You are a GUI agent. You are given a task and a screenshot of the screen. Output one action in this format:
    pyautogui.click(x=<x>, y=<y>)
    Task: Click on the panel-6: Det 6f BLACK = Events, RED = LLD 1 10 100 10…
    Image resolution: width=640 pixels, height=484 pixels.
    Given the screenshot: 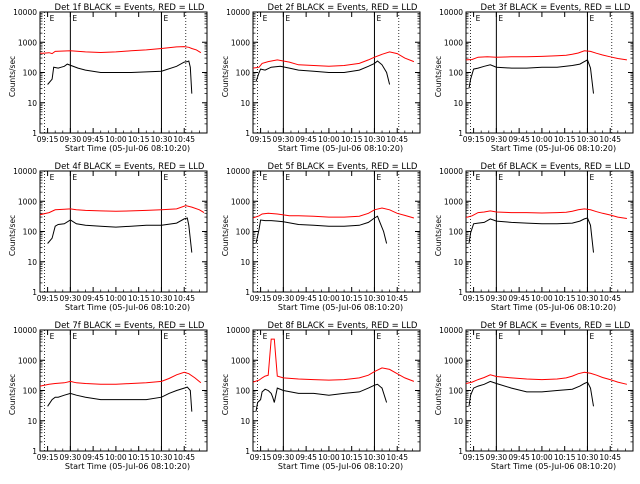 What is the action you would take?
    pyautogui.click(x=534, y=237)
    